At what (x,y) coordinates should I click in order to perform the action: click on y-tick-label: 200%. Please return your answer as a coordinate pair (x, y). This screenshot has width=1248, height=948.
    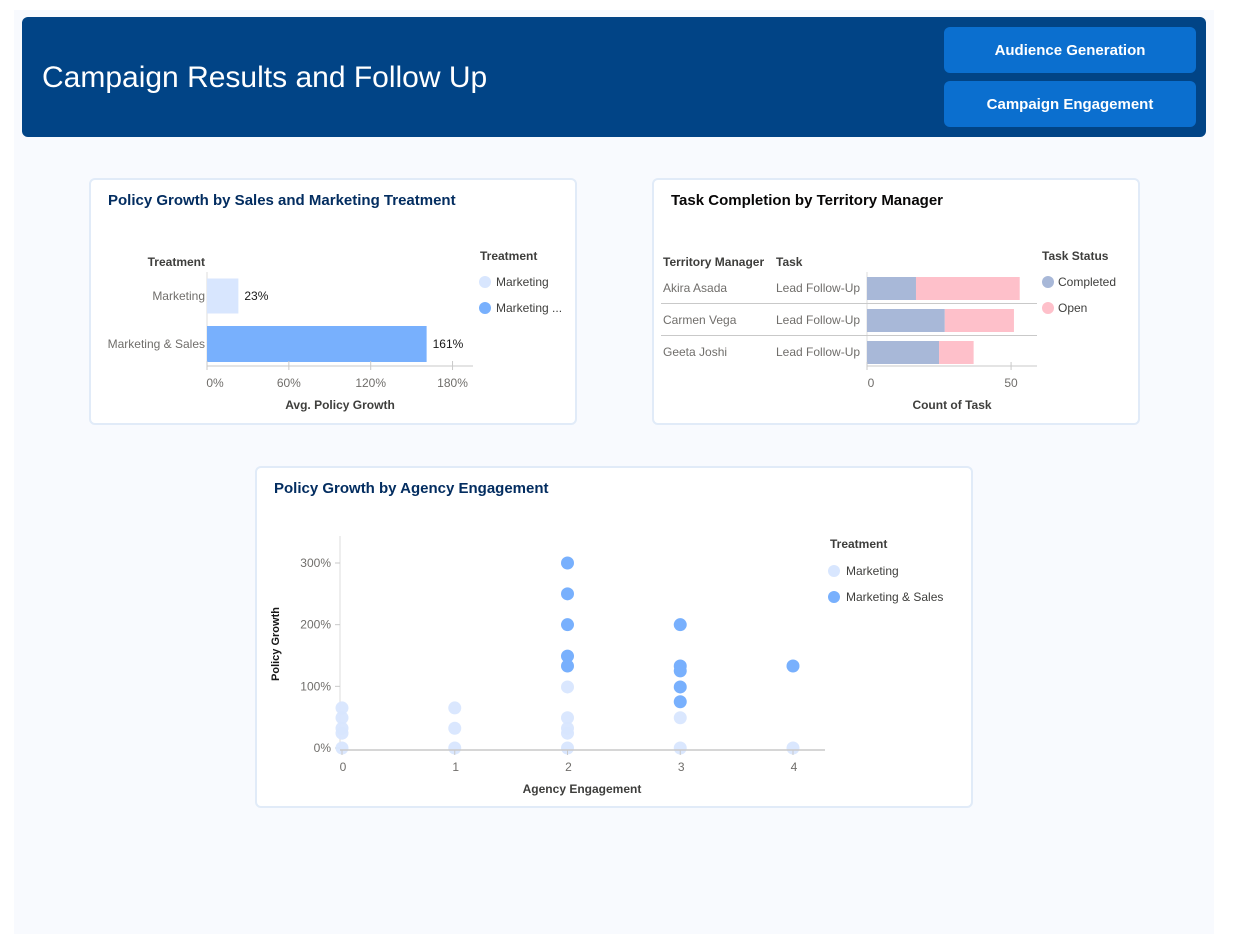
    Looking at the image, I should click on (315, 625).